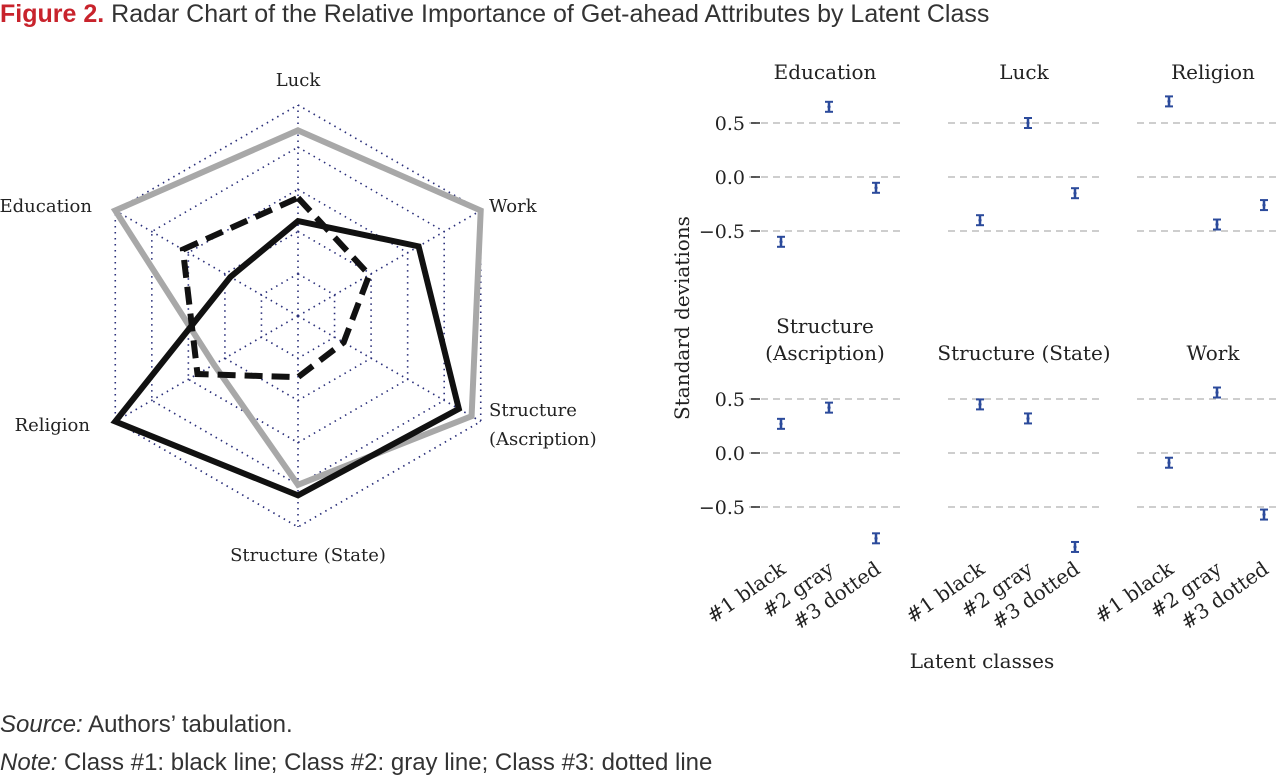  What do you see at coordinates (187, 724) in the screenshot?
I see `source-text: Authors’ tabulation.` at bounding box center [187, 724].